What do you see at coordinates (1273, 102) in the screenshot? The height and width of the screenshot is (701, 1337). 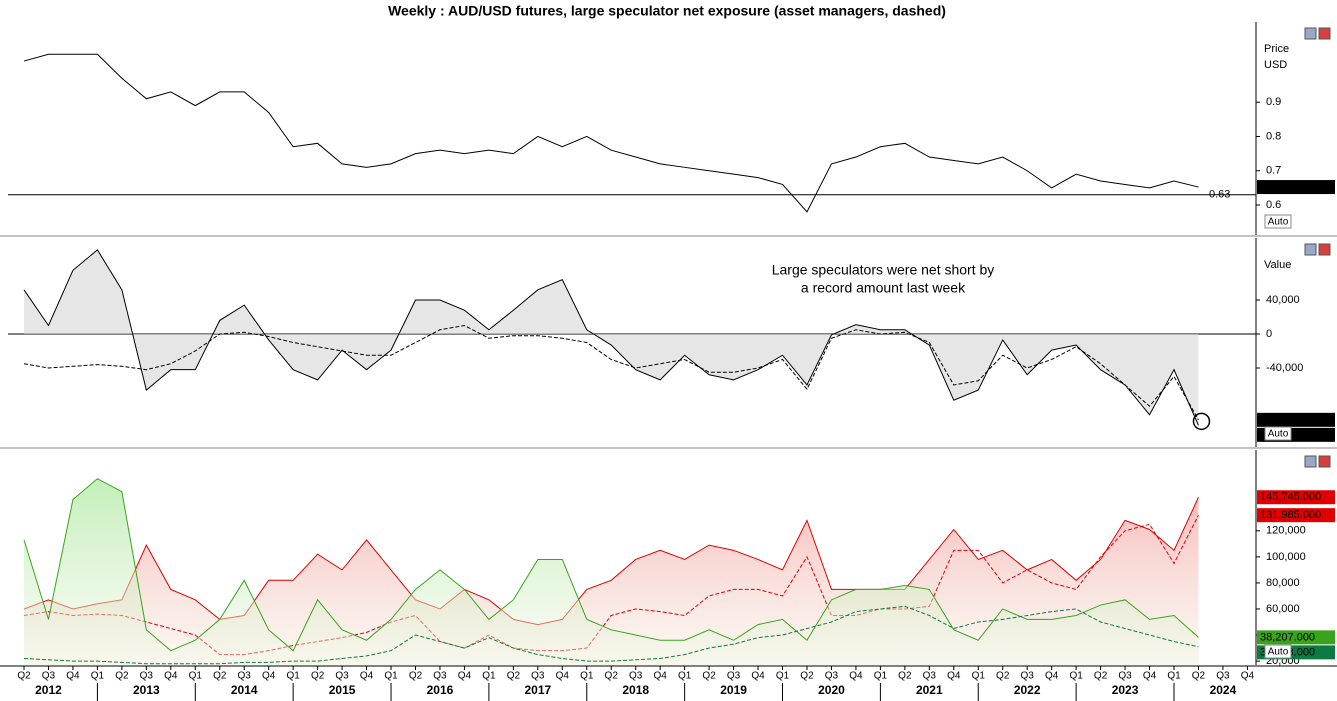 I see `y-tick-label: 0.9` at bounding box center [1273, 102].